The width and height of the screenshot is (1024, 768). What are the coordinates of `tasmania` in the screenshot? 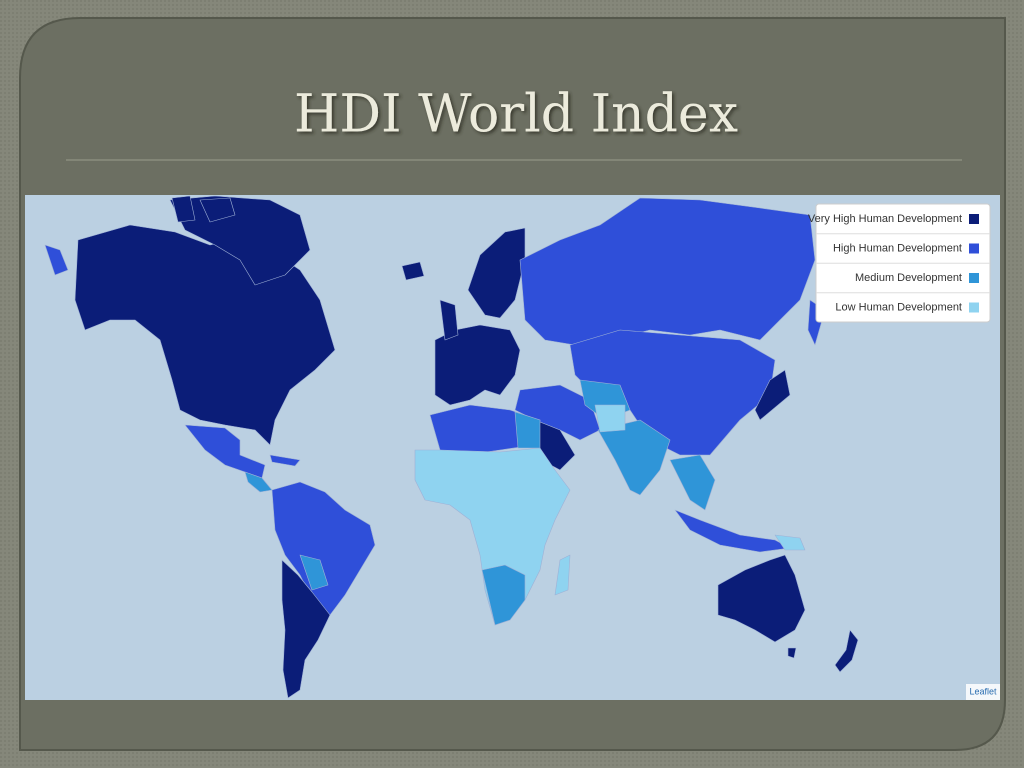 It's located at (792, 653).